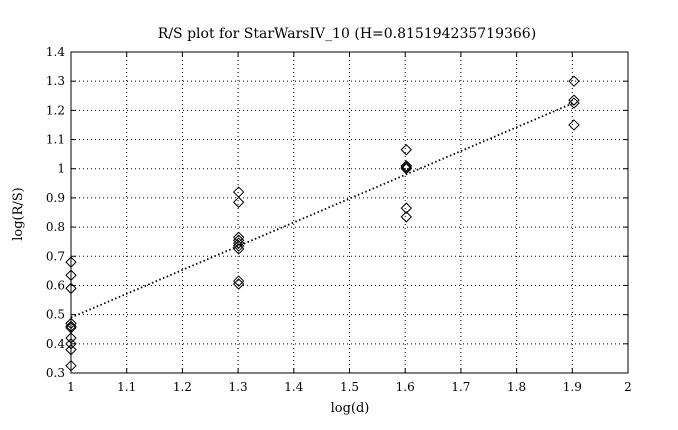 This screenshot has width=678, height=430. I want to click on x-tick-label: 1, so click(71, 387).